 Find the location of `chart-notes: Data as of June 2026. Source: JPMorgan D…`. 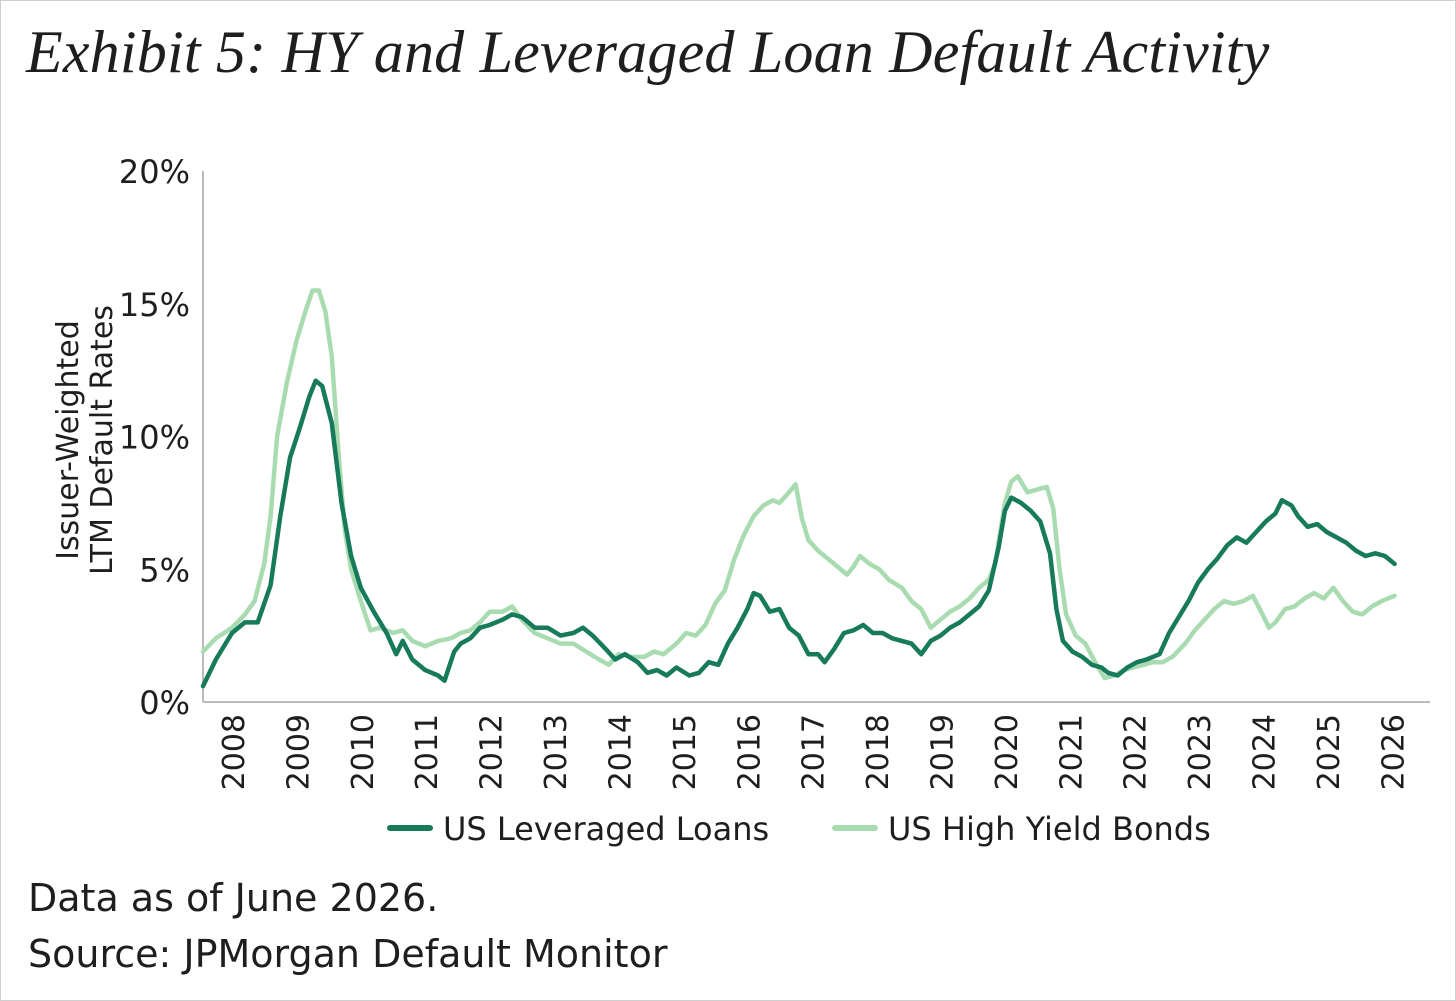

chart-notes: Data as of June 2026. Source: JPMorgan D… is located at coordinates (347, 926).